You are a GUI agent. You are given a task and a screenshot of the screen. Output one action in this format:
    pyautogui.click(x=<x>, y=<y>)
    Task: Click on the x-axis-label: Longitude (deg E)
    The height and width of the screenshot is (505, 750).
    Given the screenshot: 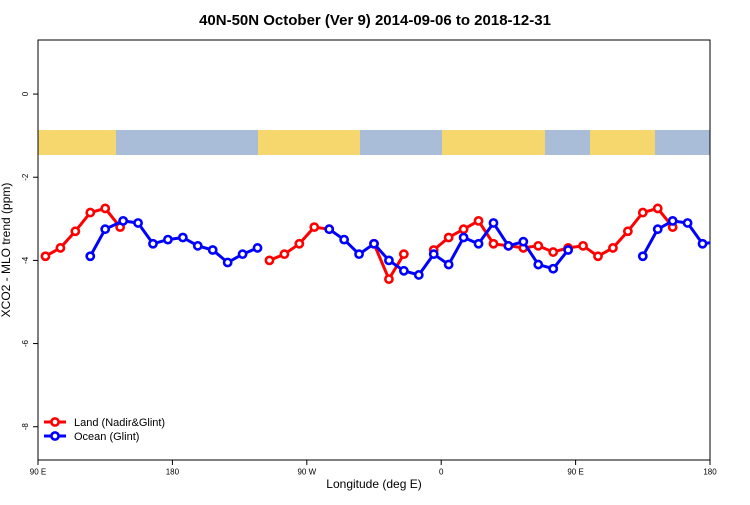 What is the action you would take?
    pyautogui.click(x=373, y=484)
    